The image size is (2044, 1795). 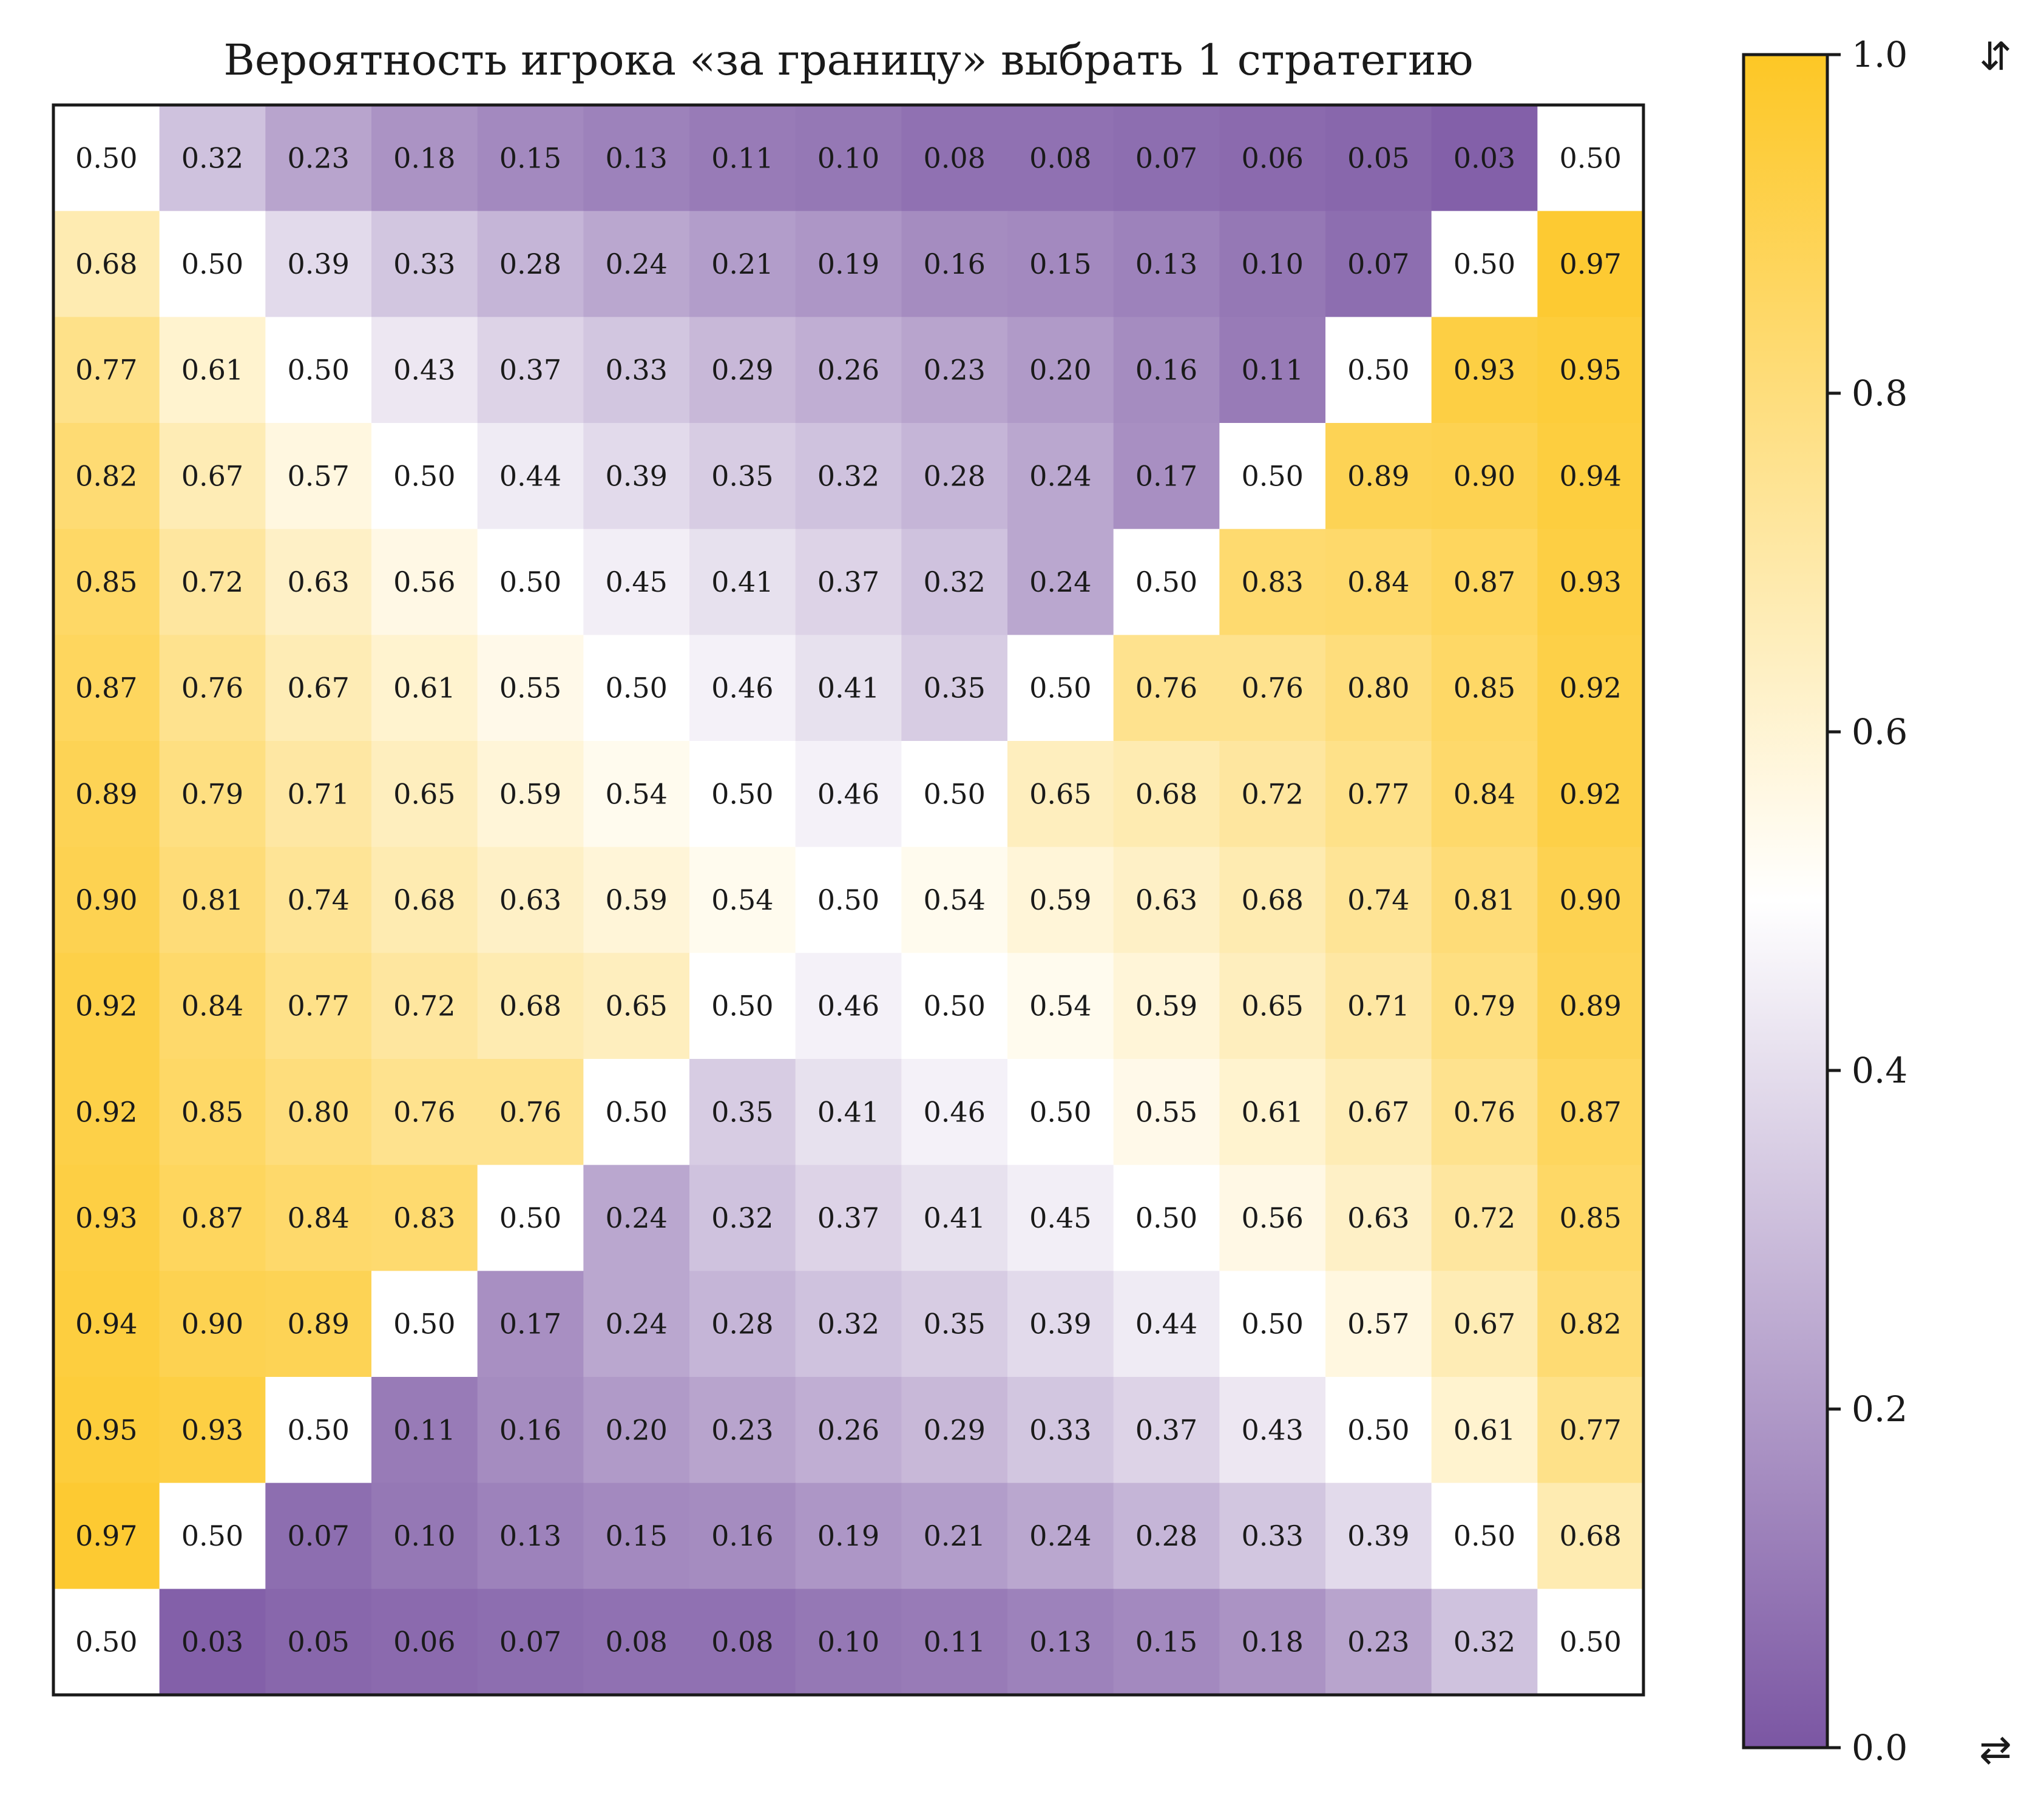 I want to click on cell-value-label: 0.28, so click(x=954, y=475).